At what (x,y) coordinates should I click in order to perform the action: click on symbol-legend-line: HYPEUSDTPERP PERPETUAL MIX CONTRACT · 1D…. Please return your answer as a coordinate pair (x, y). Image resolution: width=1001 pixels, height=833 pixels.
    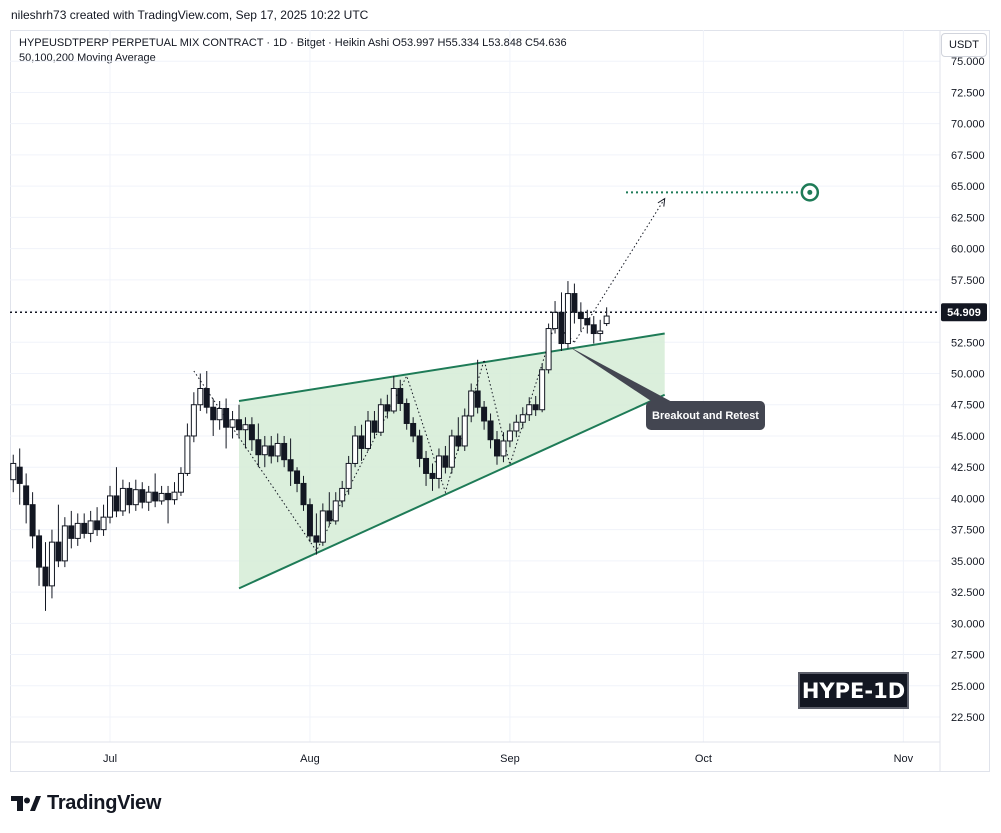
    Looking at the image, I should click on (293, 43).